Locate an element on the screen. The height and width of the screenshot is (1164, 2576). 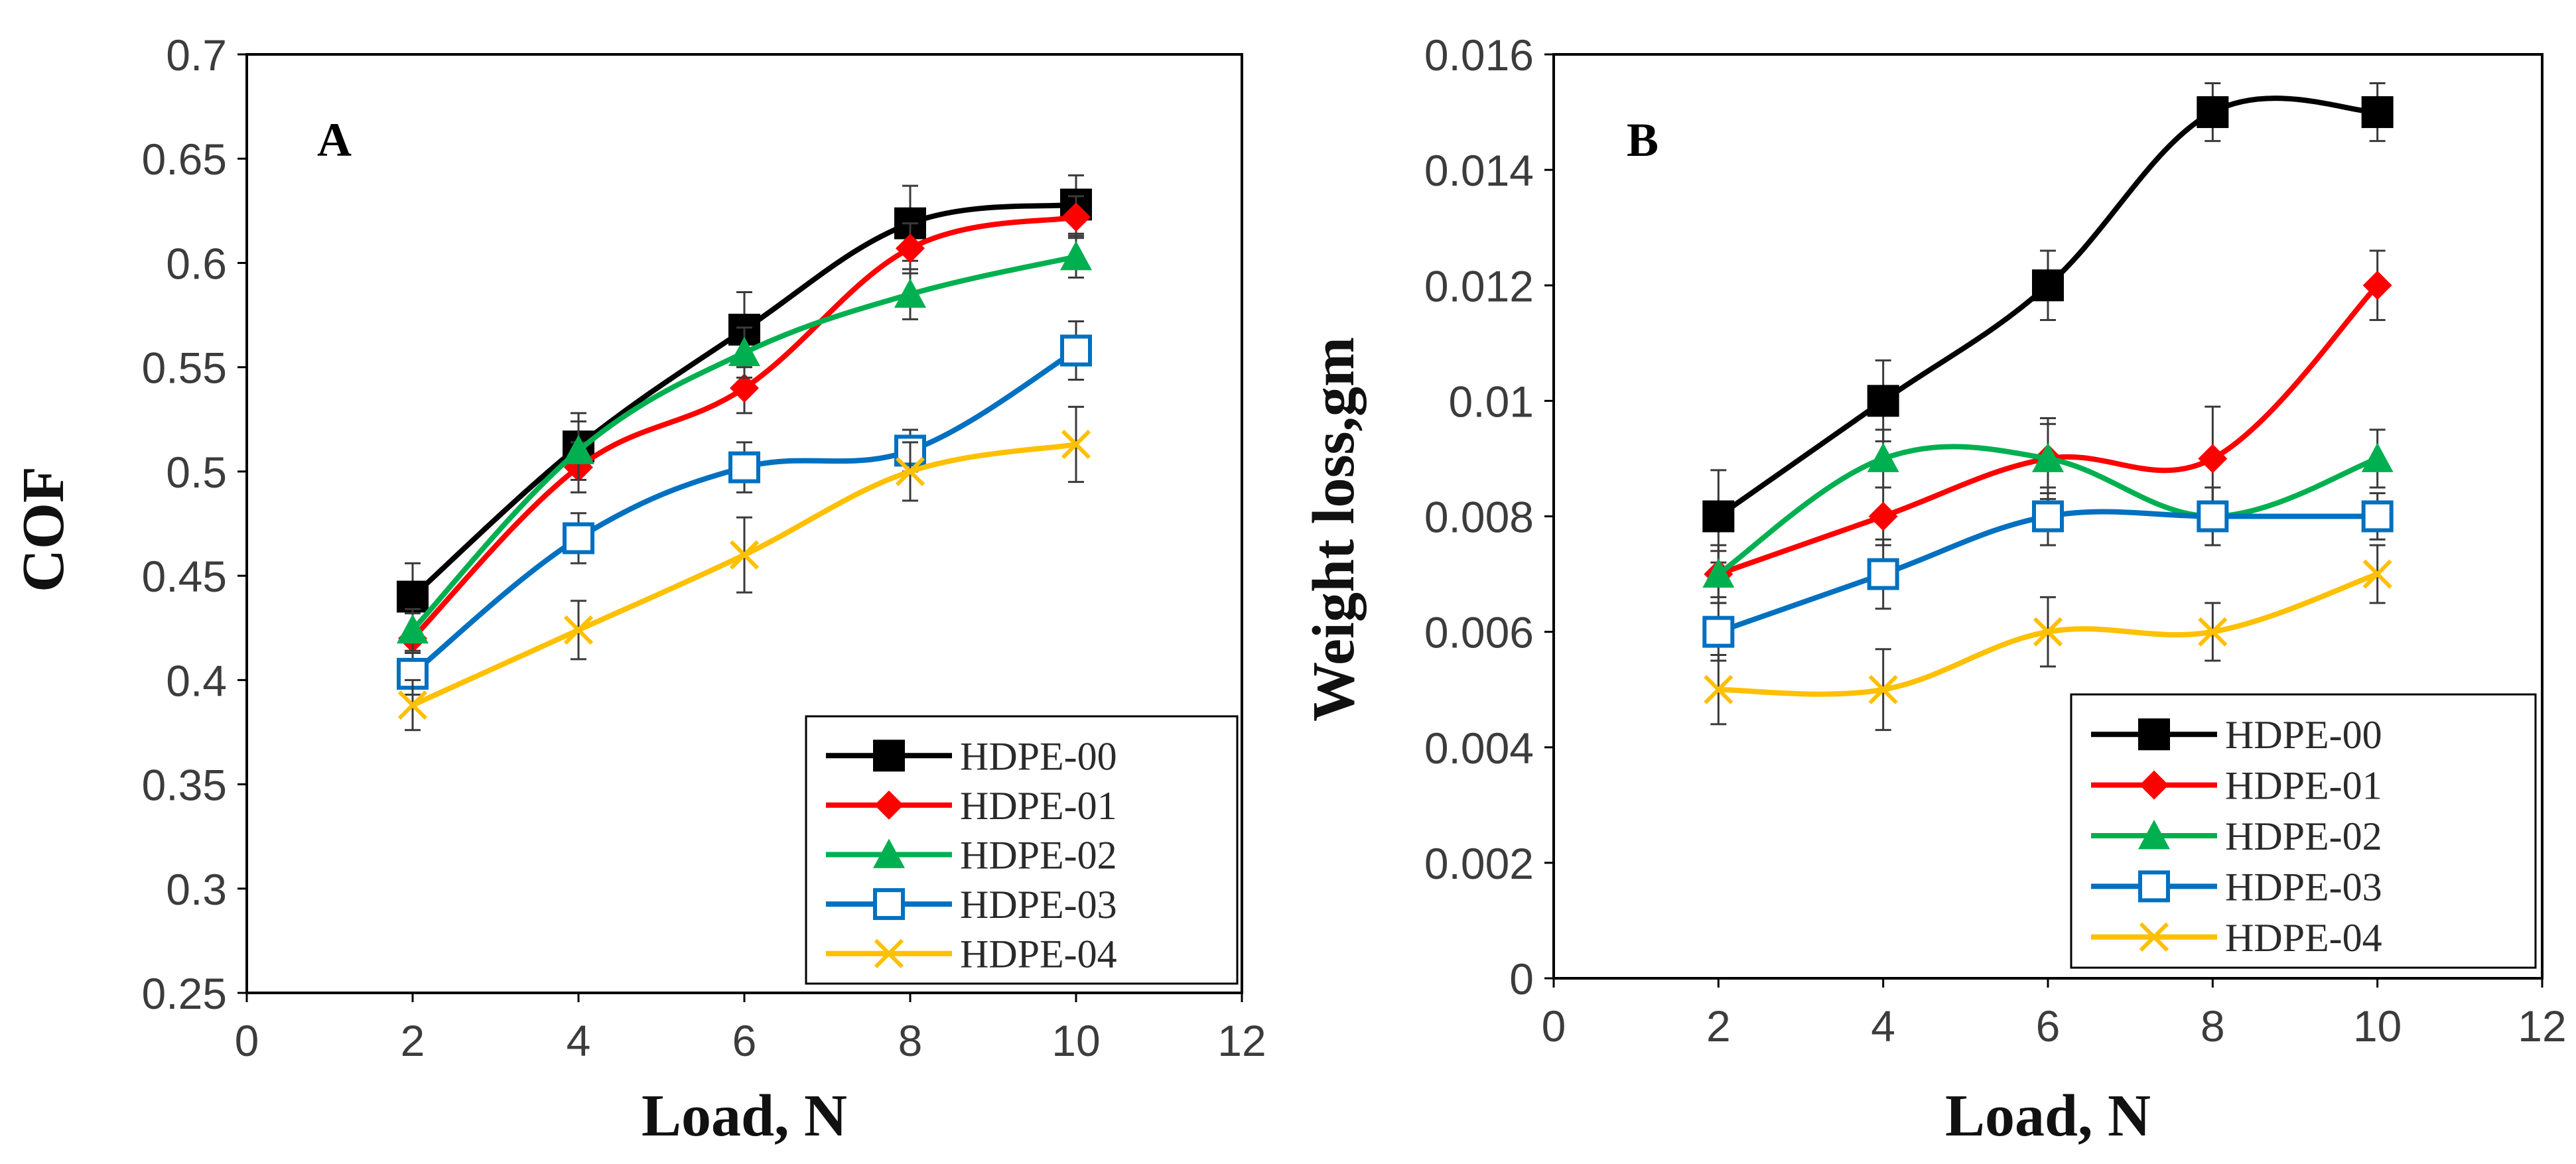
y-tick-label: 0.3 is located at coordinates (196, 889).